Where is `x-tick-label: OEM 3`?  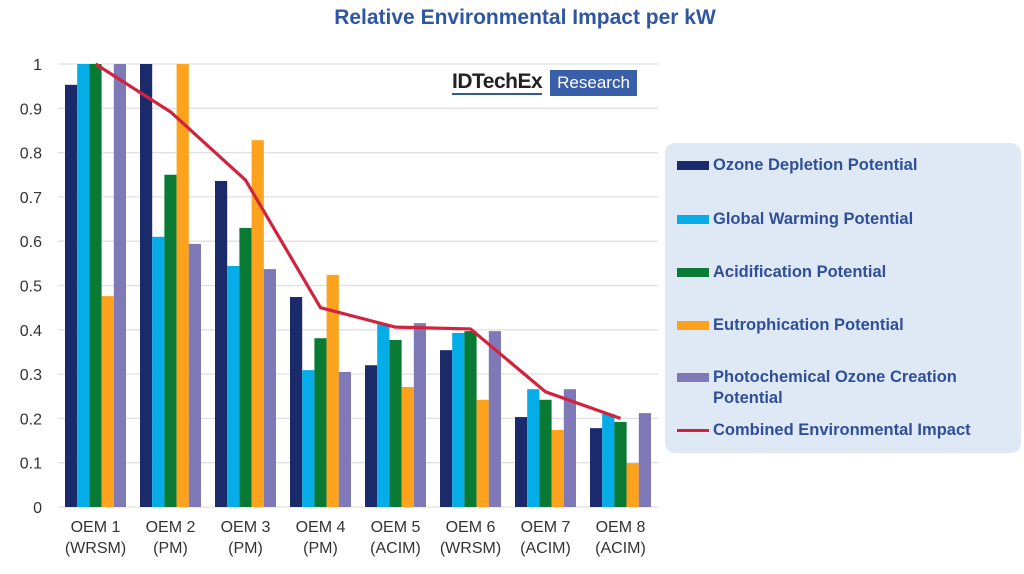
x-tick-label: OEM 3 is located at coordinates (246, 527).